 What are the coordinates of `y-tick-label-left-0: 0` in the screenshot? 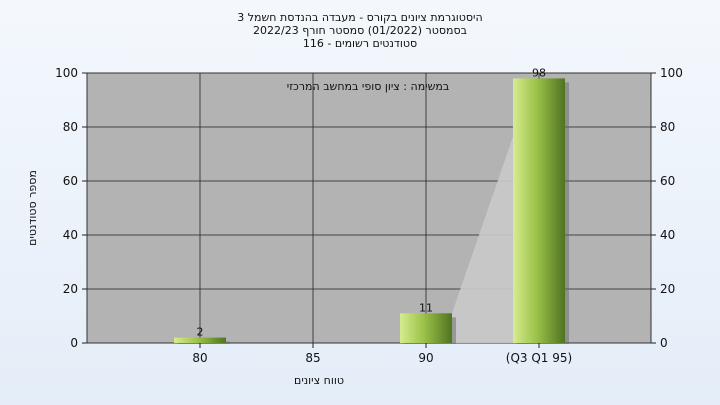 It's located at (74, 343).